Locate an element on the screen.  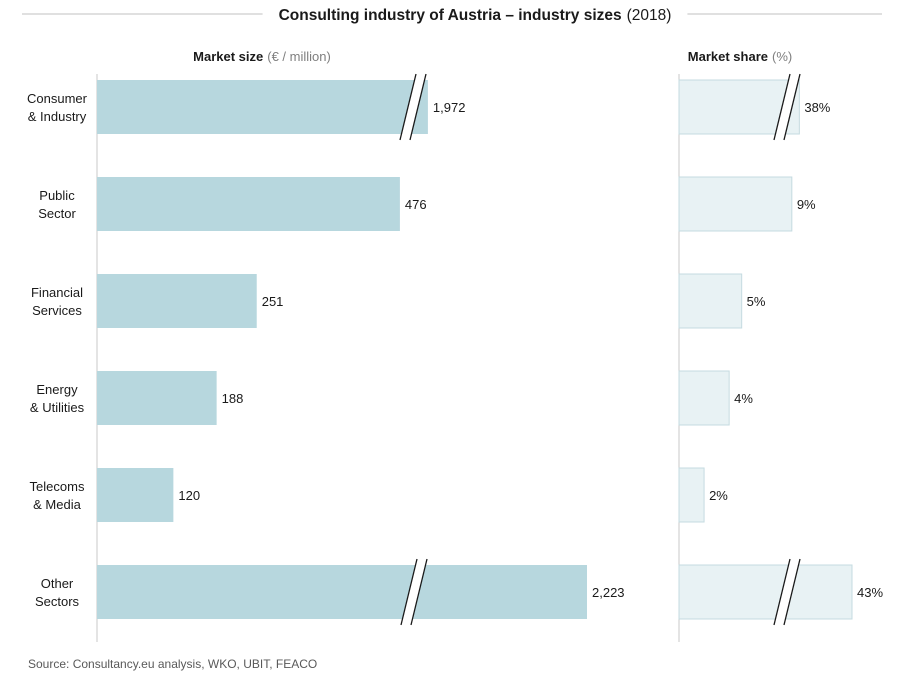
category-label-5-line-2: & Media is located at coordinates (57, 504).